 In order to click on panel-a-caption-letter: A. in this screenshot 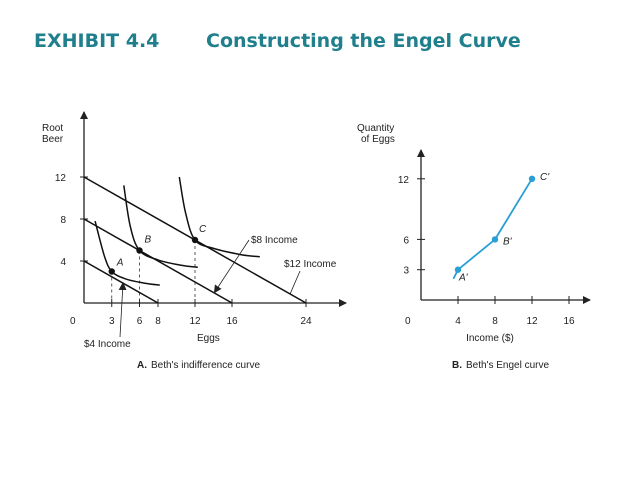, I will do `click(142, 365)`.